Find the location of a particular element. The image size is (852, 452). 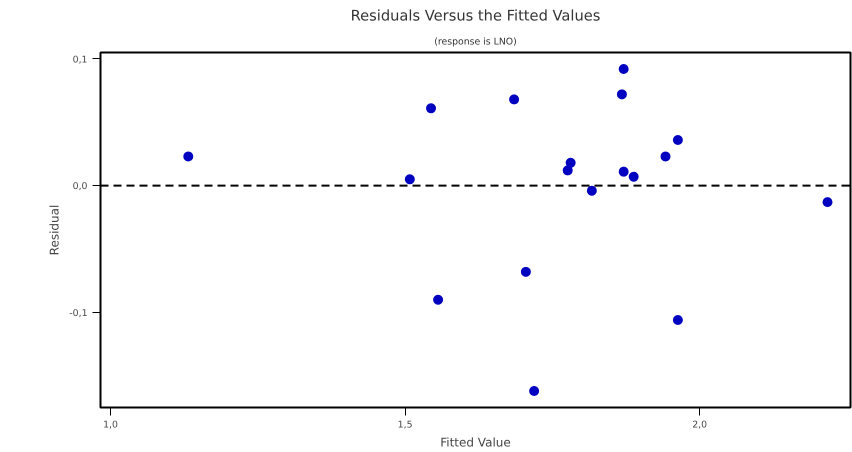

y-axis-title: Residual is located at coordinates (54, 230).